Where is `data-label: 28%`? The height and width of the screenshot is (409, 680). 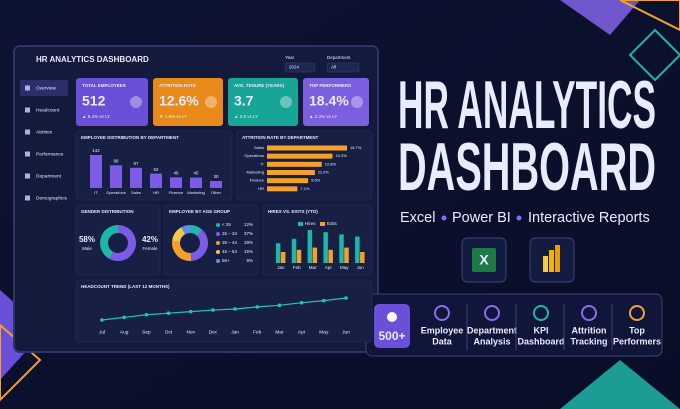
data-label: 28% is located at coordinates (248, 242).